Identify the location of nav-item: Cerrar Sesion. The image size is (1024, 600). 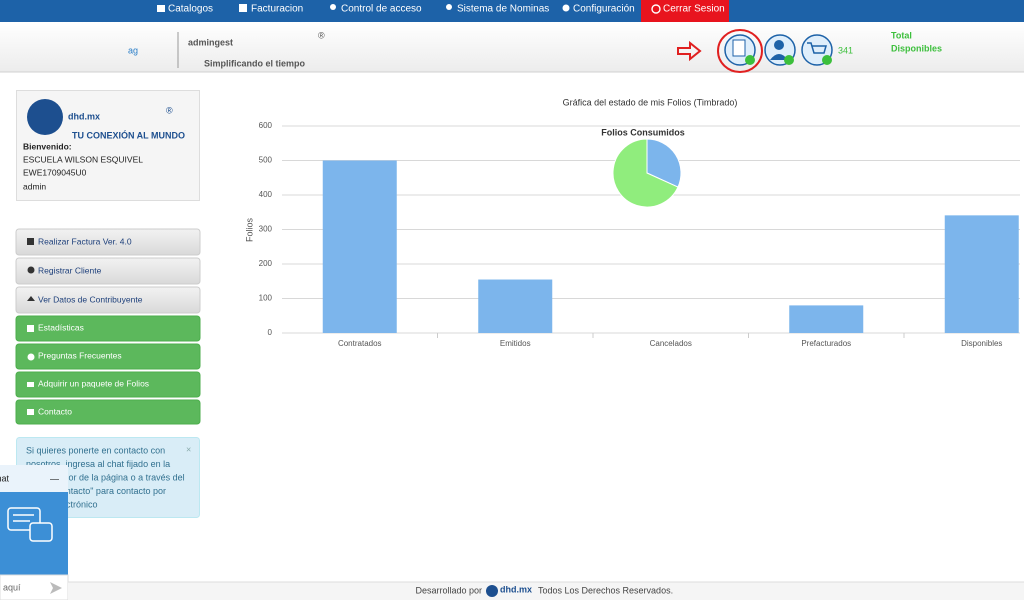
(694, 9).